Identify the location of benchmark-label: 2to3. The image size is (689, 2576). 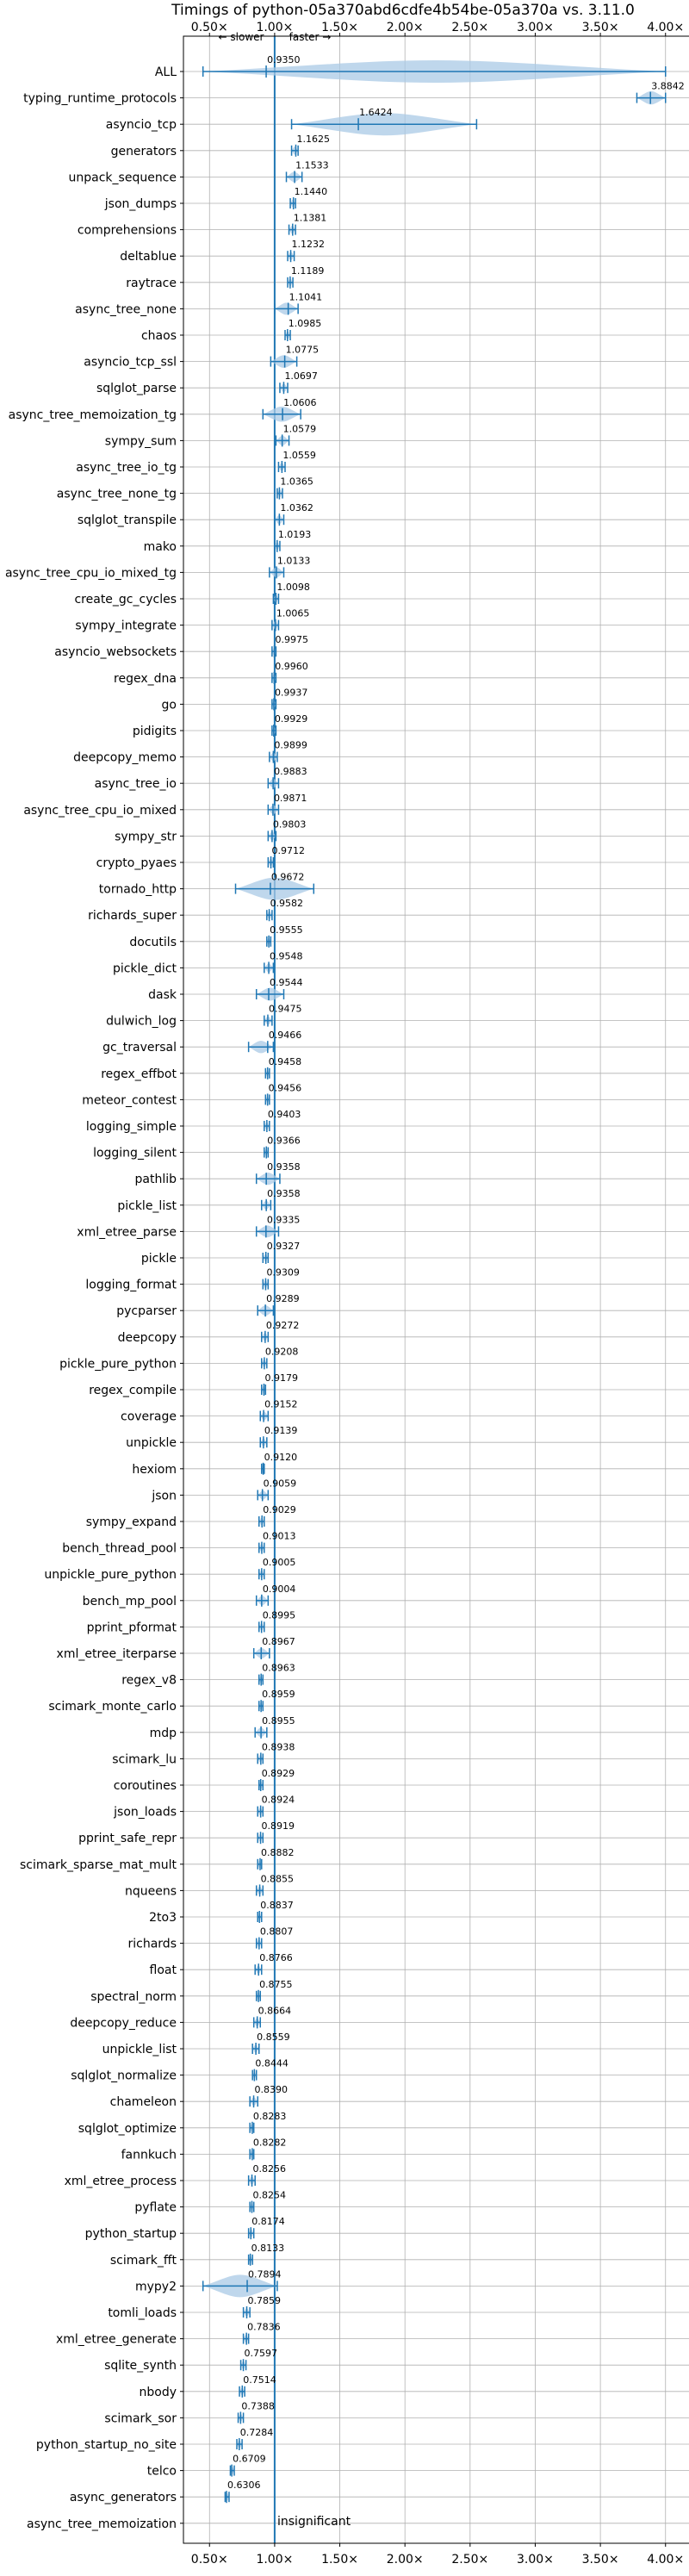
(163, 1918).